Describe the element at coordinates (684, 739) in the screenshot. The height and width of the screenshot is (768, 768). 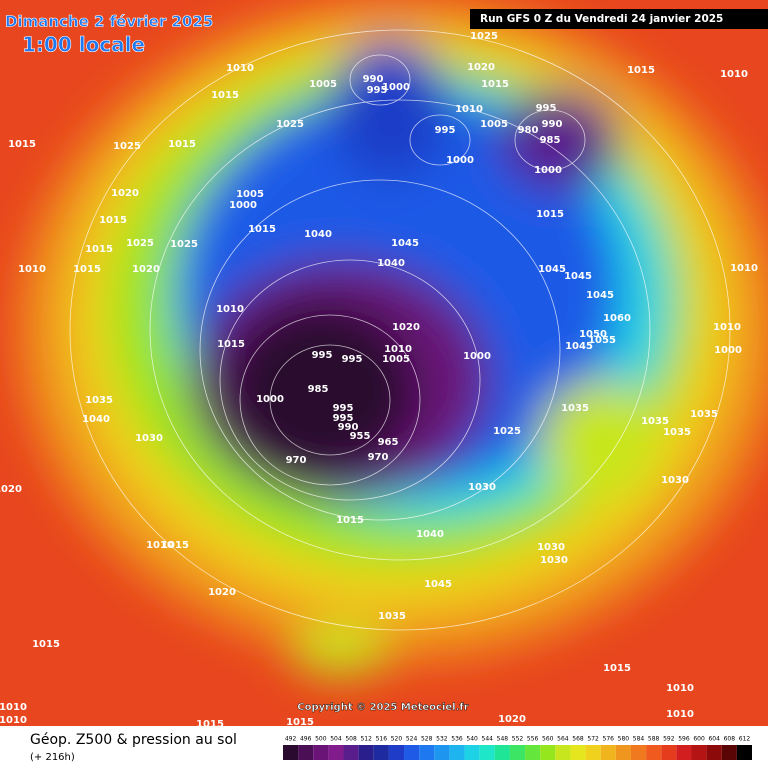
I see `scale-label: 596` at that location.